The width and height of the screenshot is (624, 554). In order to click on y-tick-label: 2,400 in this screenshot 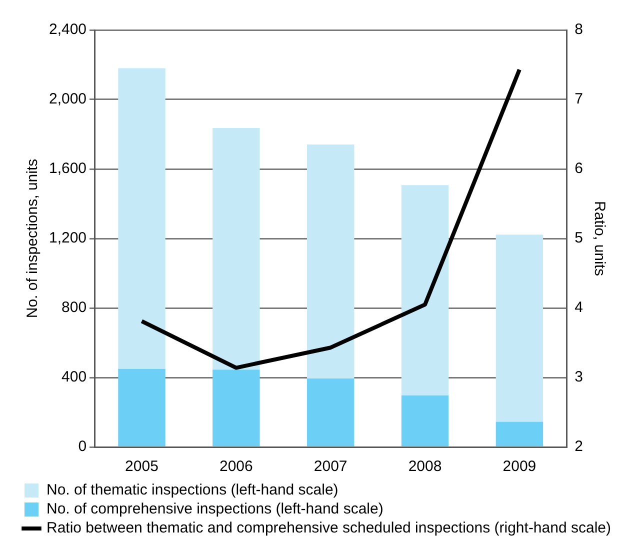, I will do `click(67, 29)`.